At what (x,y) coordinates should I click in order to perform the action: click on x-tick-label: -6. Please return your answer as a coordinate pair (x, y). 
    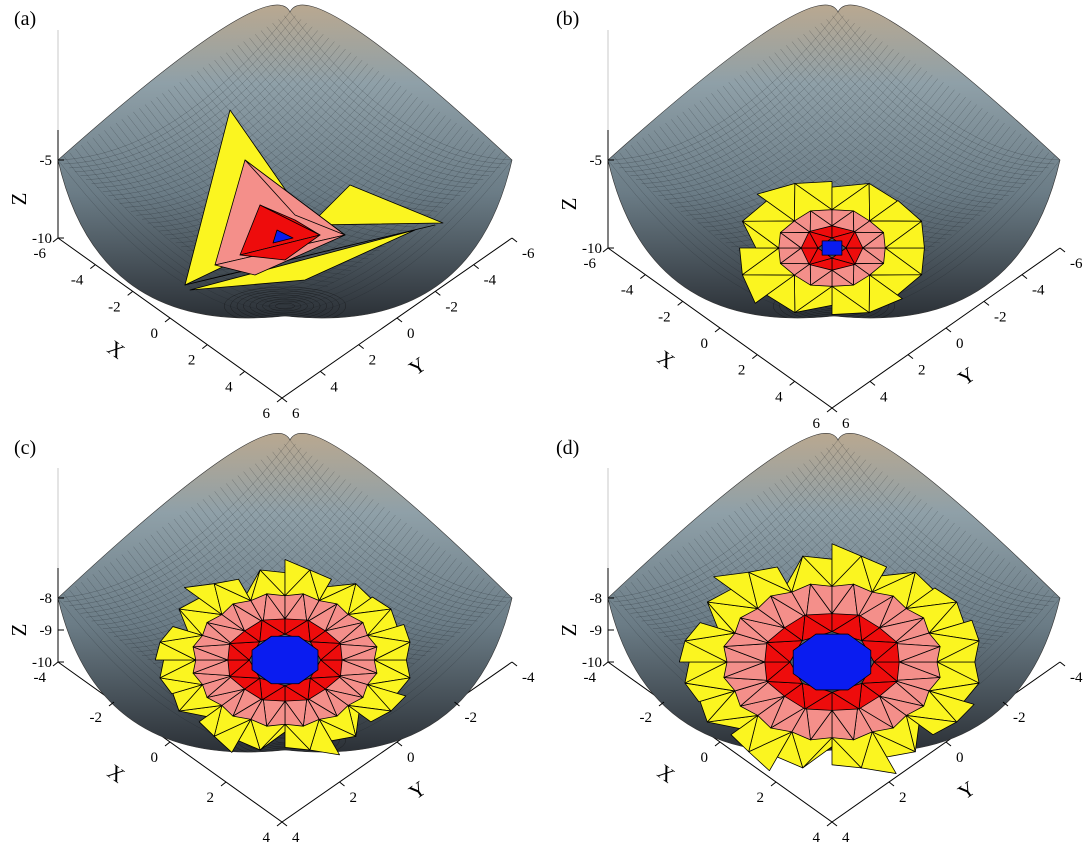
    Looking at the image, I should click on (40, 254).